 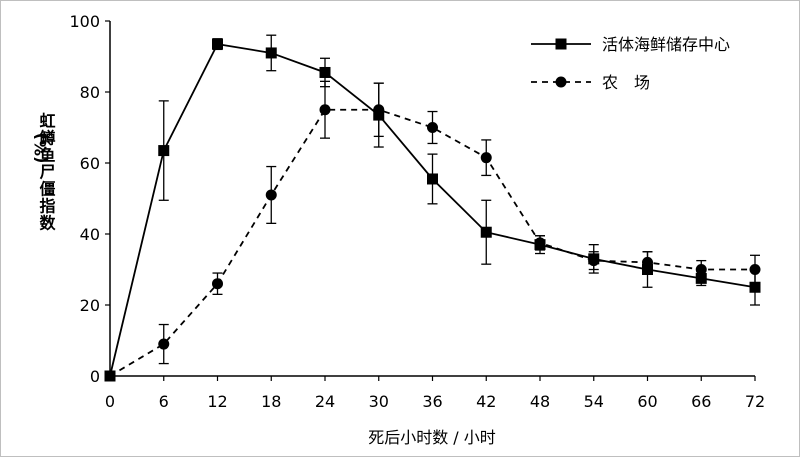 What do you see at coordinates (110, 401) in the screenshot?
I see `x-tick-label: 0` at bounding box center [110, 401].